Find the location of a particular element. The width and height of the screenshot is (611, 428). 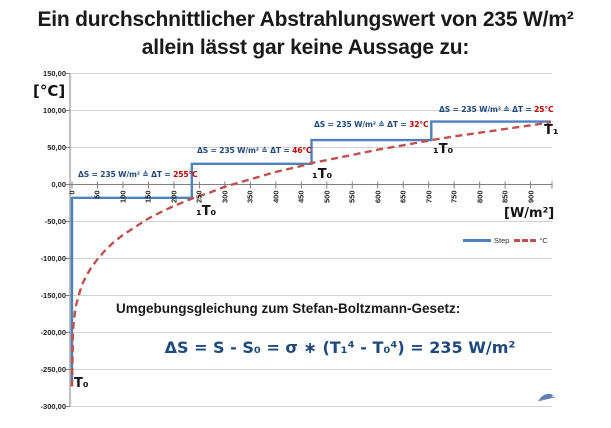

step-annotation: ΔS = 235 W/m² ≙ ΔT = 46°C is located at coordinates (254, 150).